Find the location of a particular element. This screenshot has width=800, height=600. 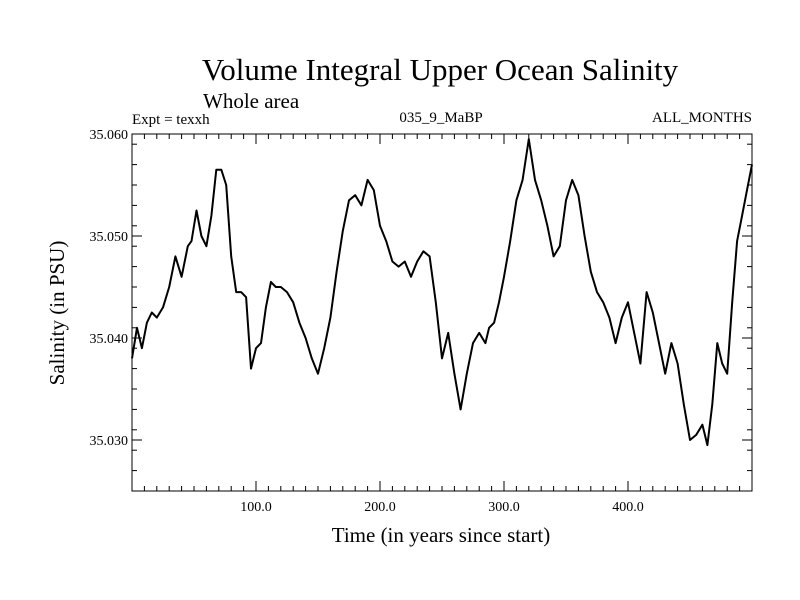

y-tick-label: 35.060 is located at coordinates (109, 135).